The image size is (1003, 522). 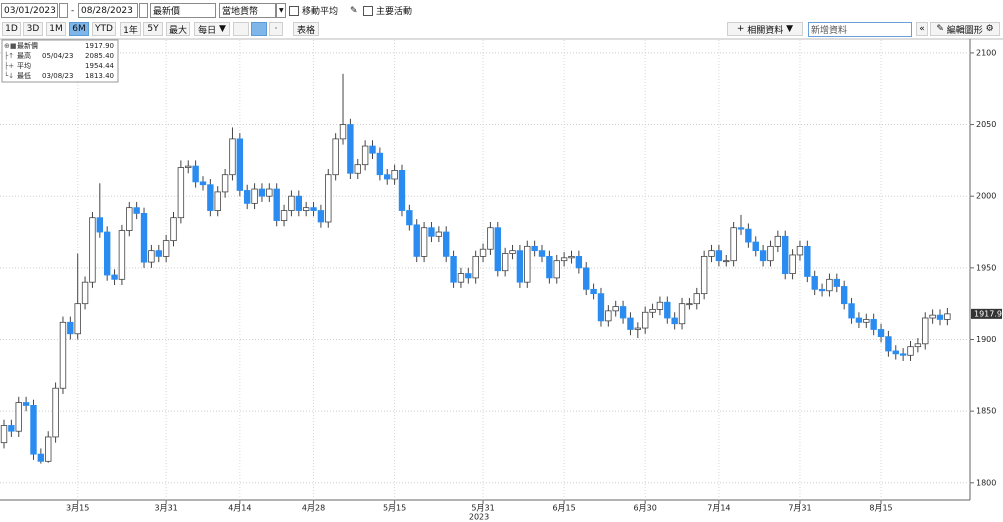 I want to click on tool-button: ·, so click(x=276, y=29).